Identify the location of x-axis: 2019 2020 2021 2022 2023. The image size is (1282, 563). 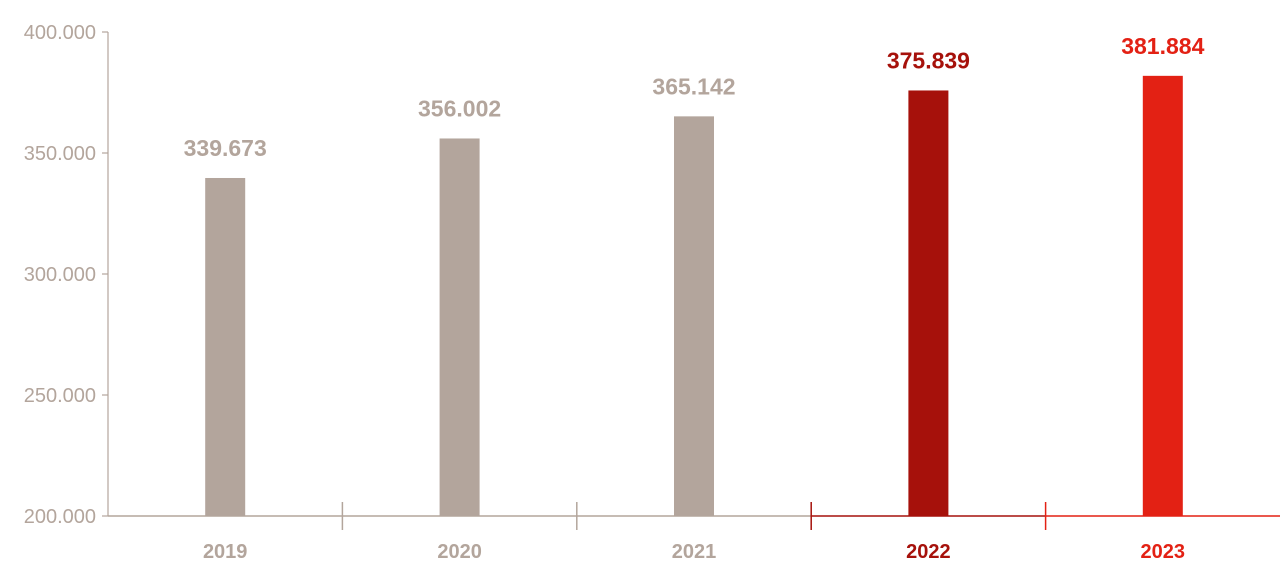
(694, 532).